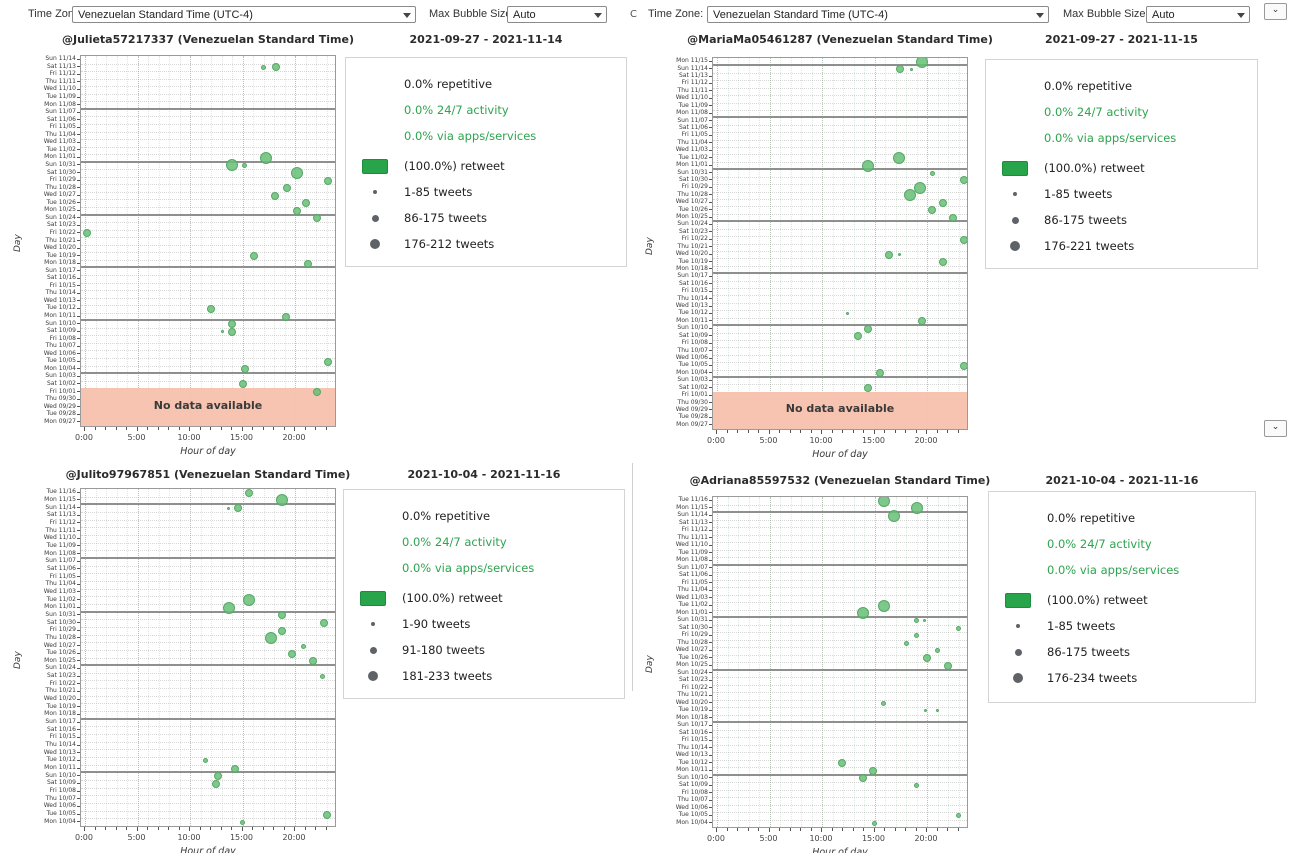  Describe the element at coordinates (878, 14) in the screenshot. I see `time-zone-select-right: Venezuelan Standard Time (UTC-4)` at that location.